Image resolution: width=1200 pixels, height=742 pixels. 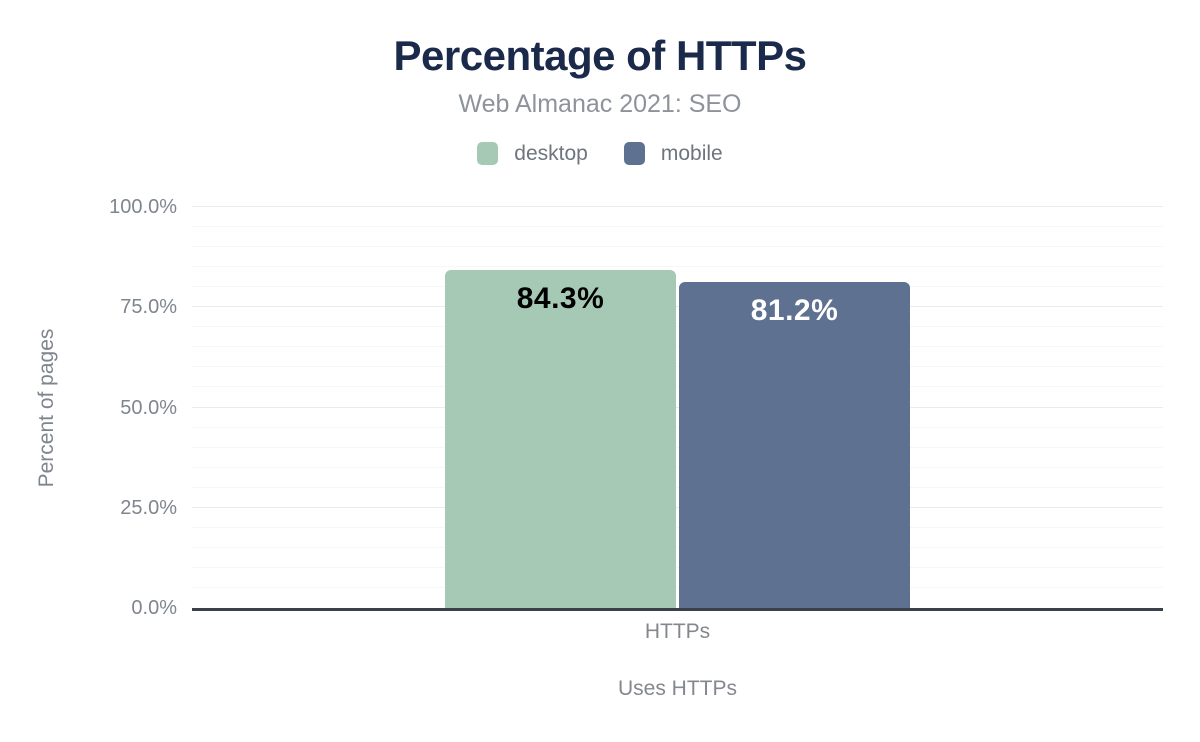 What do you see at coordinates (560, 438) in the screenshot?
I see `bar-desktop: 84.3%` at bounding box center [560, 438].